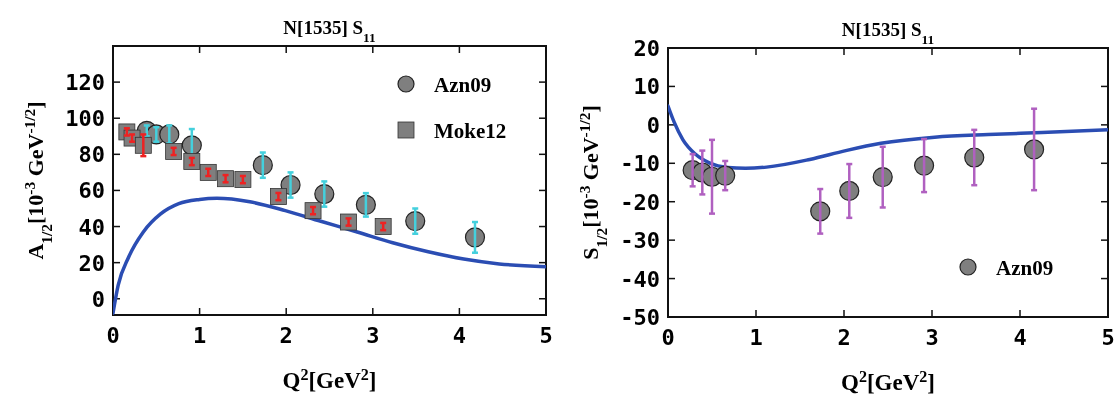  Describe the element at coordinates (640, 164) in the screenshot. I see `y-tick-label: -10` at that location.